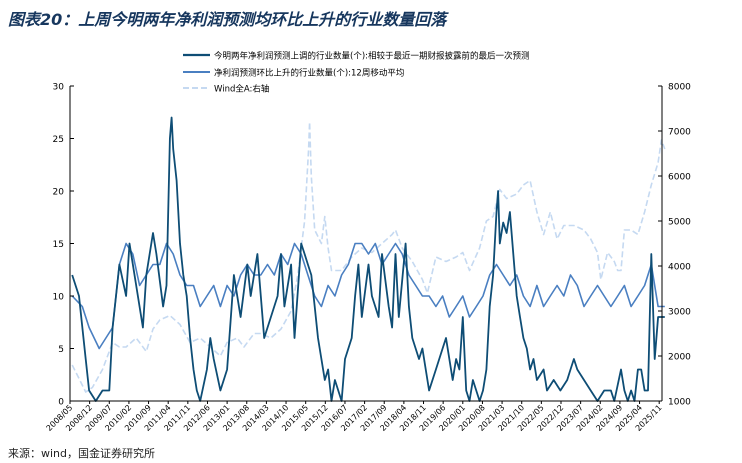 This screenshot has height=463, width=742. I want to click on y-right-tick-label: 7000, so click(679, 133).